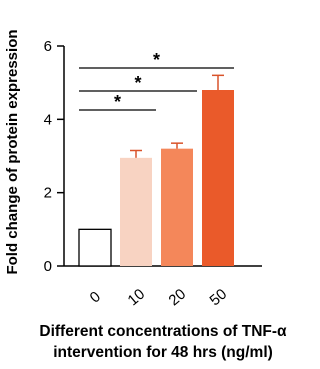 This screenshot has width=320, height=369. What do you see at coordinates (48, 193) in the screenshot?
I see `y-tick-label: 2` at bounding box center [48, 193].